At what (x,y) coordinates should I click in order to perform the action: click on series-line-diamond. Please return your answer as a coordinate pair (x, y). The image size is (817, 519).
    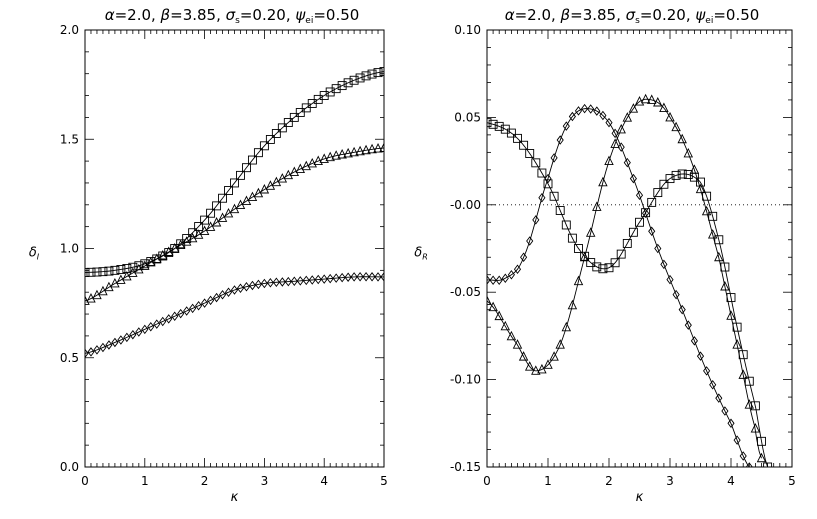
    Looking at the image, I should click on (234, 315).